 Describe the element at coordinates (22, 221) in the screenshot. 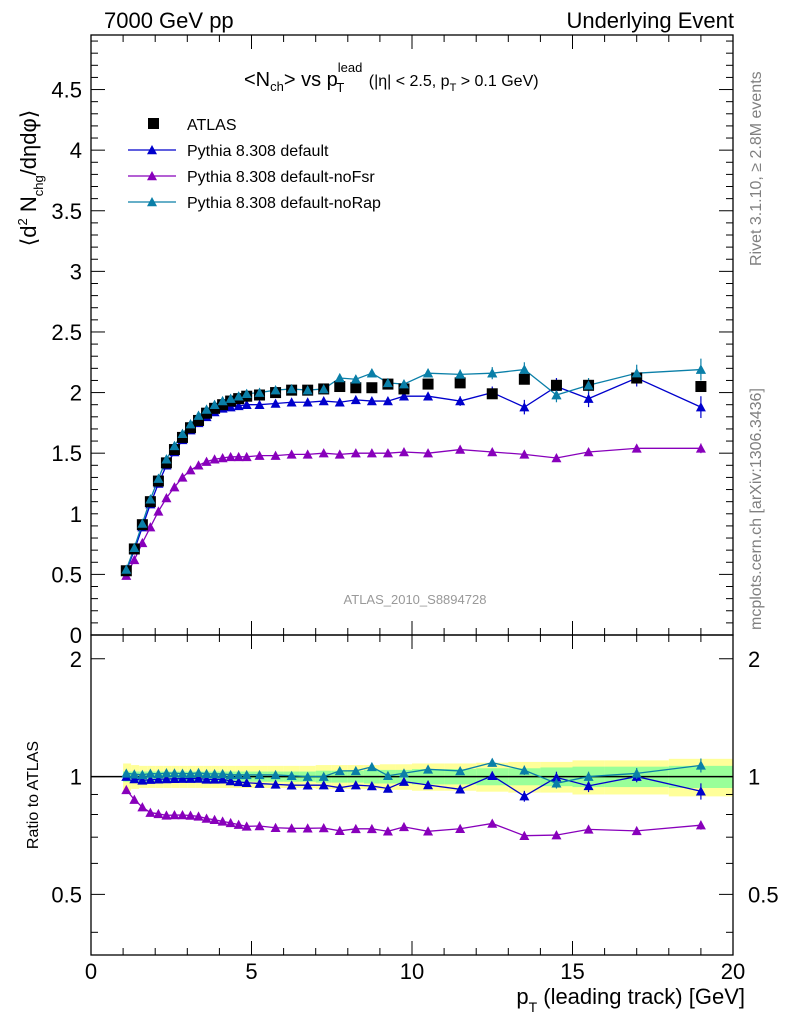

I see `y-label-part: 2` at that location.